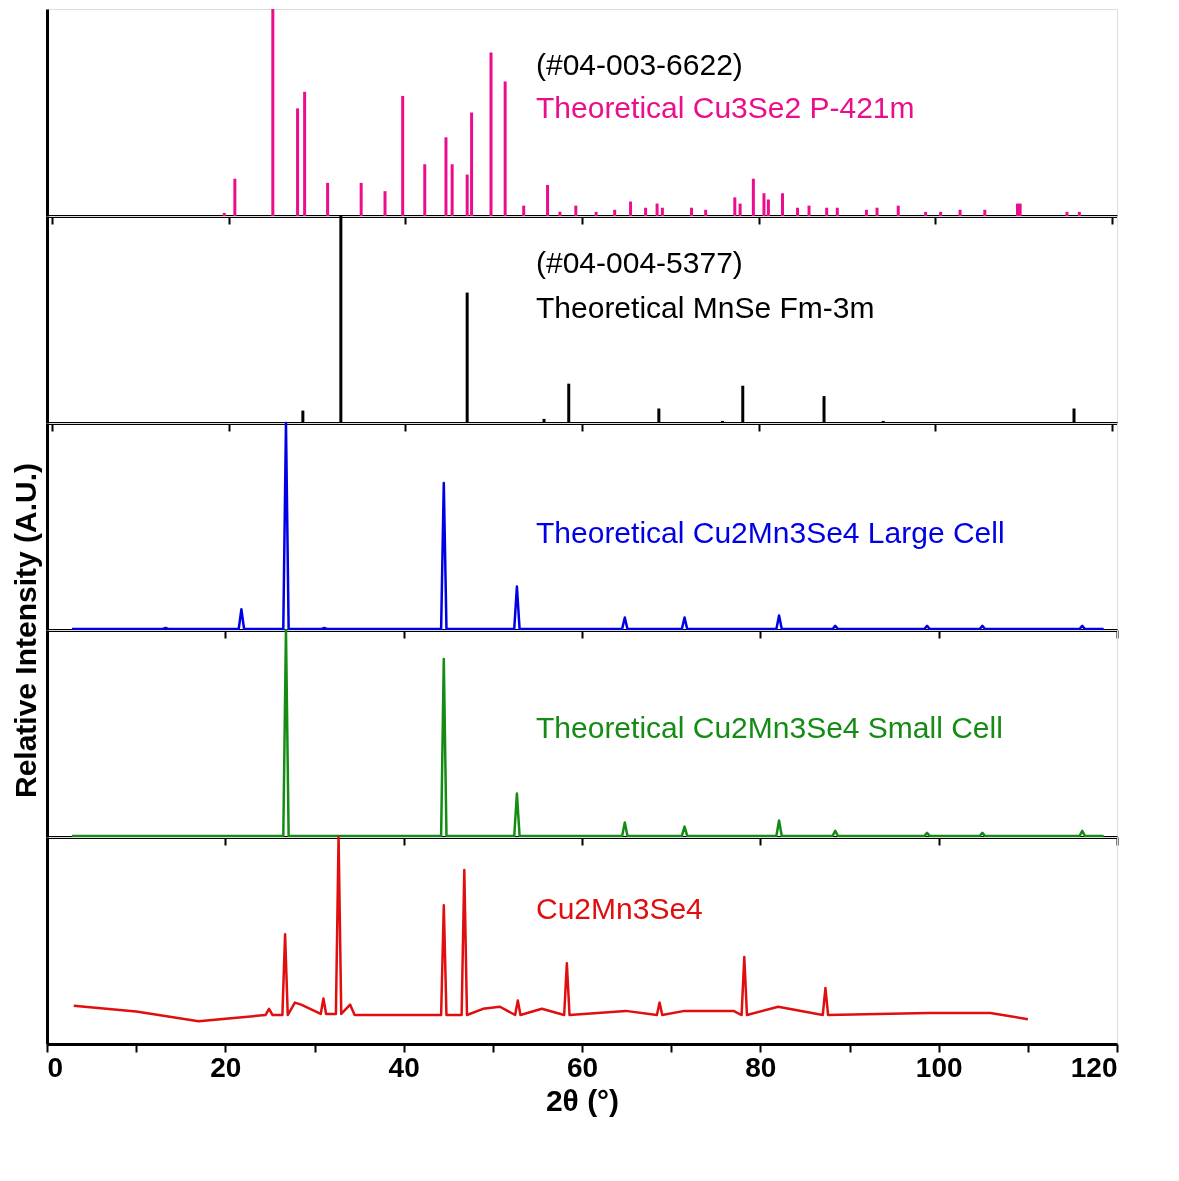  Describe the element at coordinates (639, 64) in the screenshot. I see `annotation: (#04-003-6622)` at that location.